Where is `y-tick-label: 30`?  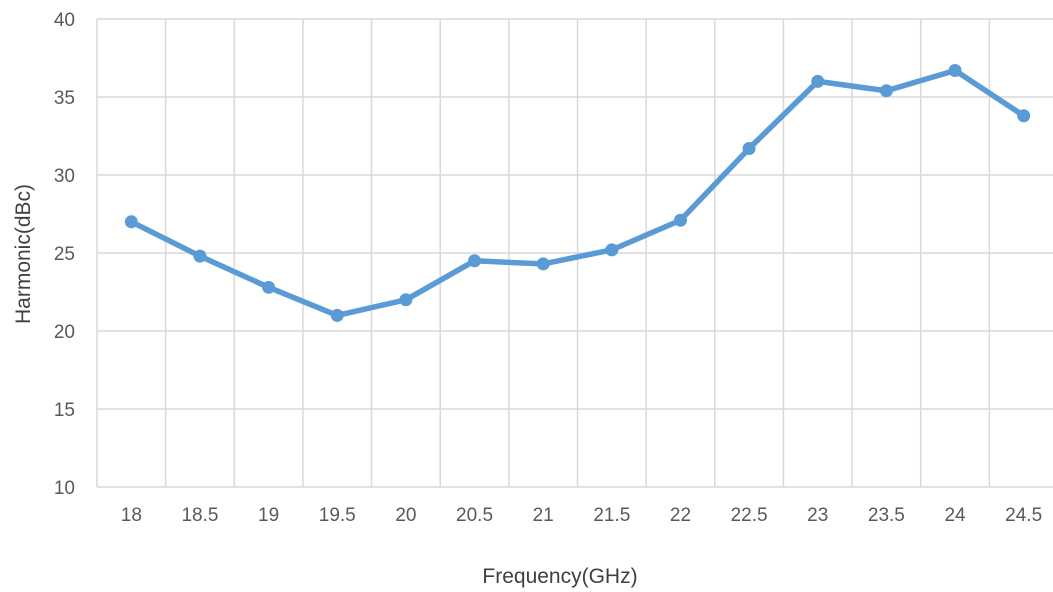
y-tick-label: 30 is located at coordinates (64, 176).